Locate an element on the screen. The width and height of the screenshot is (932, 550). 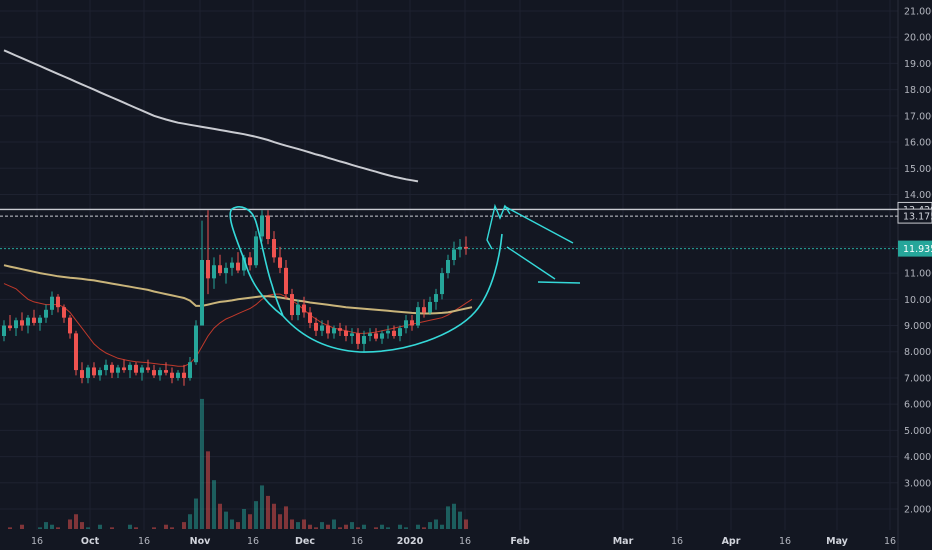
x-tick-label: Feb is located at coordinates (520, 541).